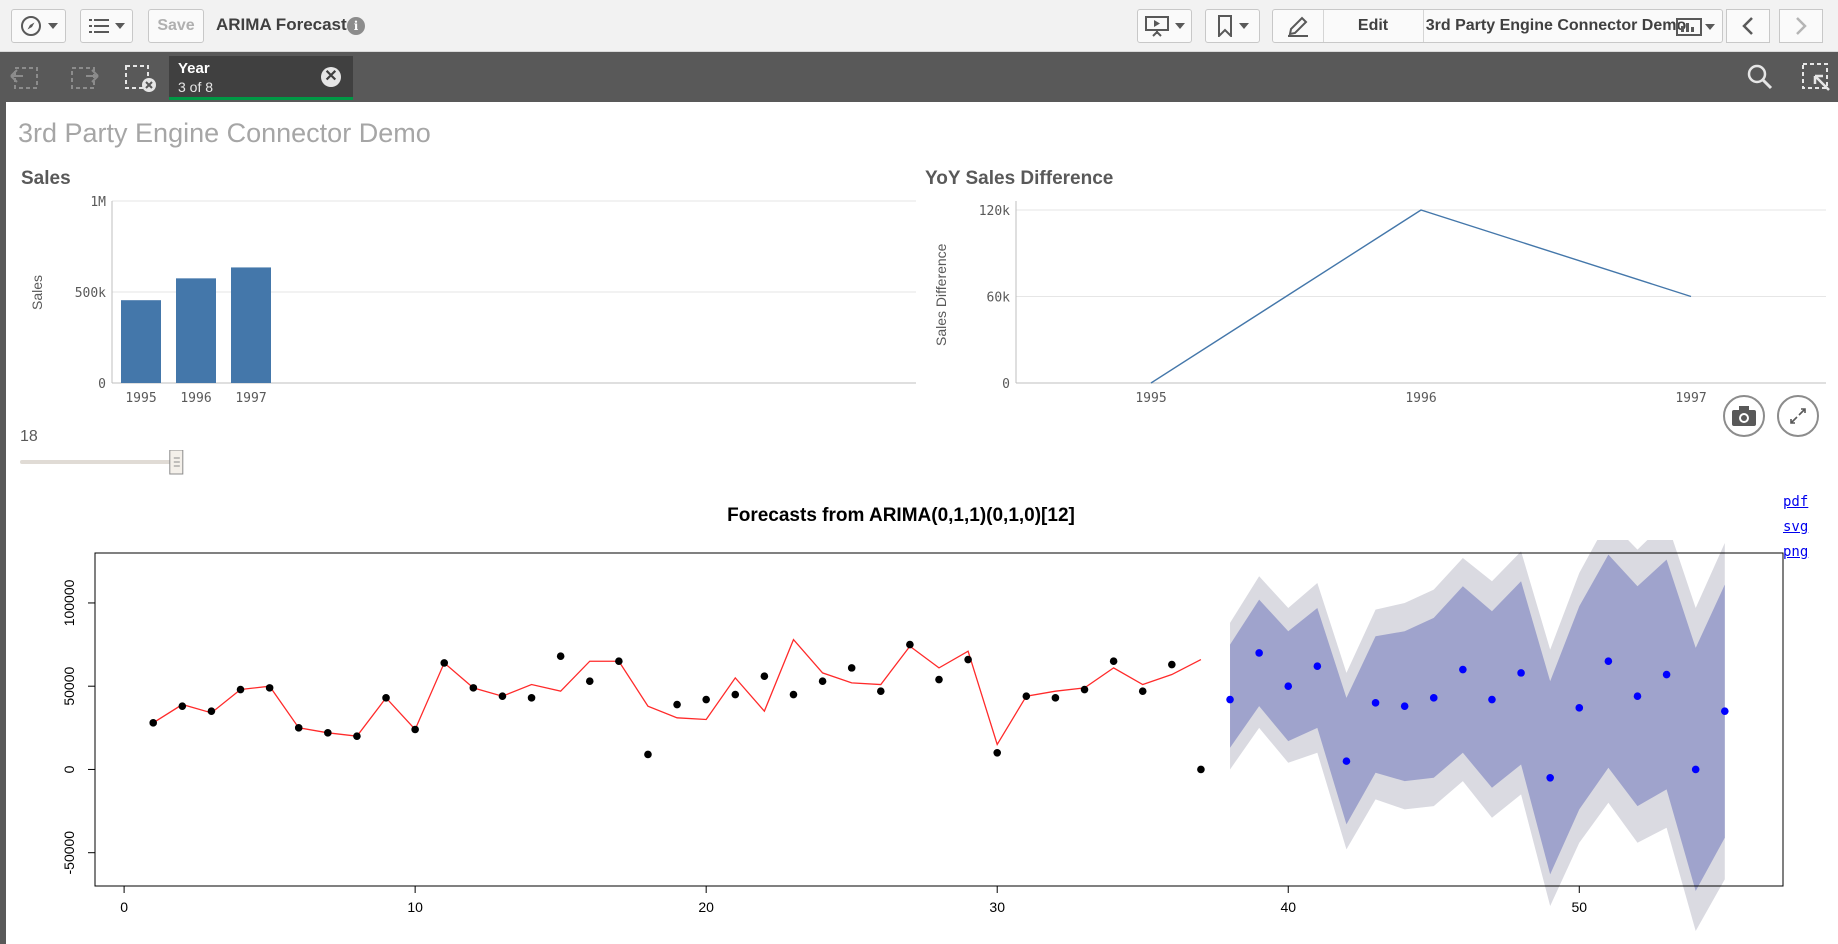 Image resolution: width=1838 pixels, height=944 pixels. I want to click on sales-bar-chart: 1M 500k 0 1995 1996 1997, so click(490, 302).